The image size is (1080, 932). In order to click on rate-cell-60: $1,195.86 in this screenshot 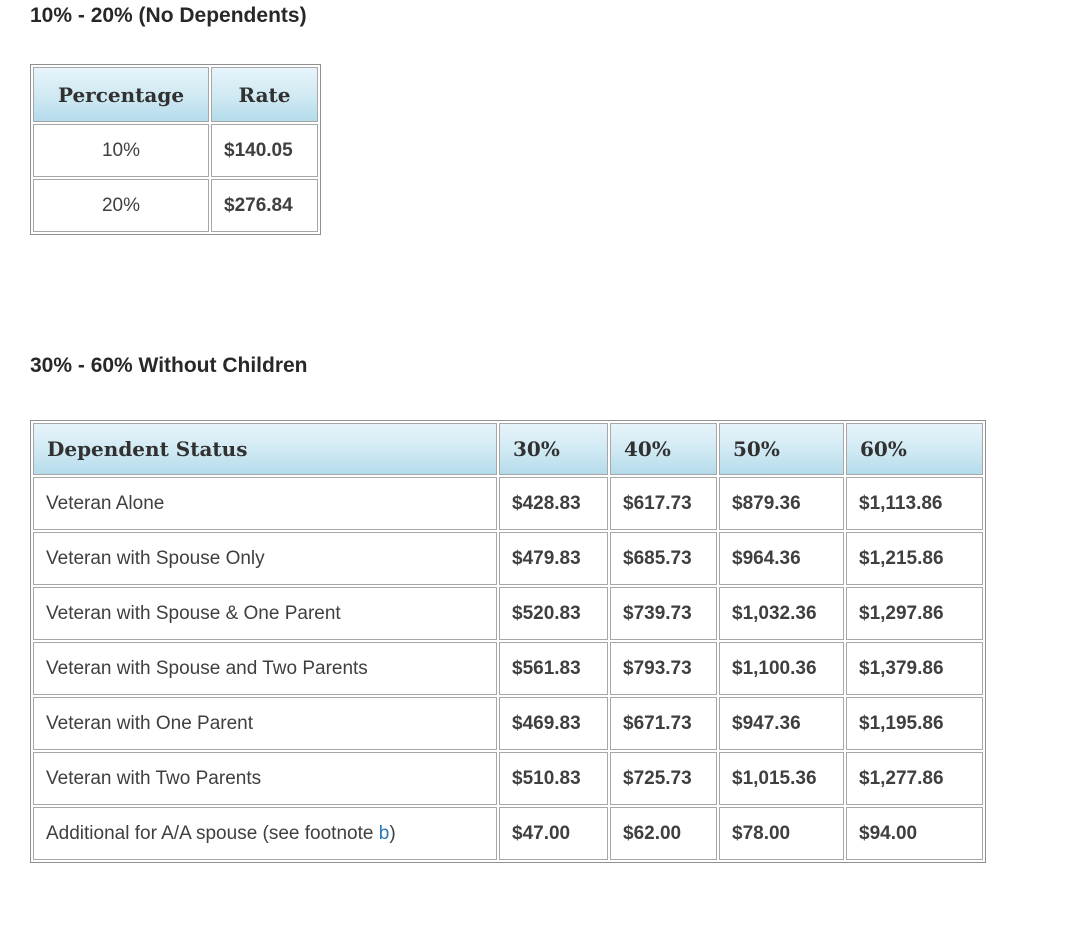, I will do `click(914, 723)`.